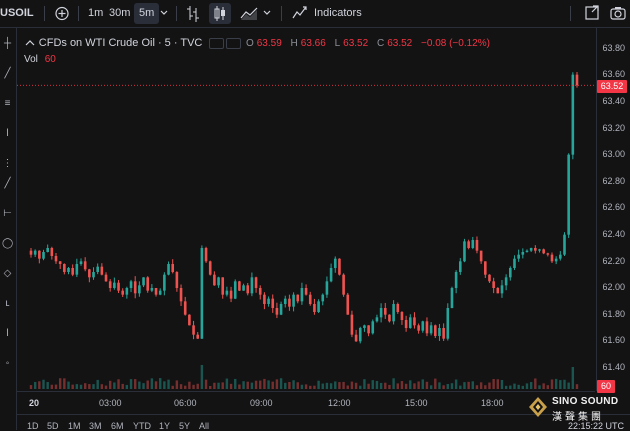 The image size is (630, 431). I want to click on fib-icon: ≡, so click(7, 103).